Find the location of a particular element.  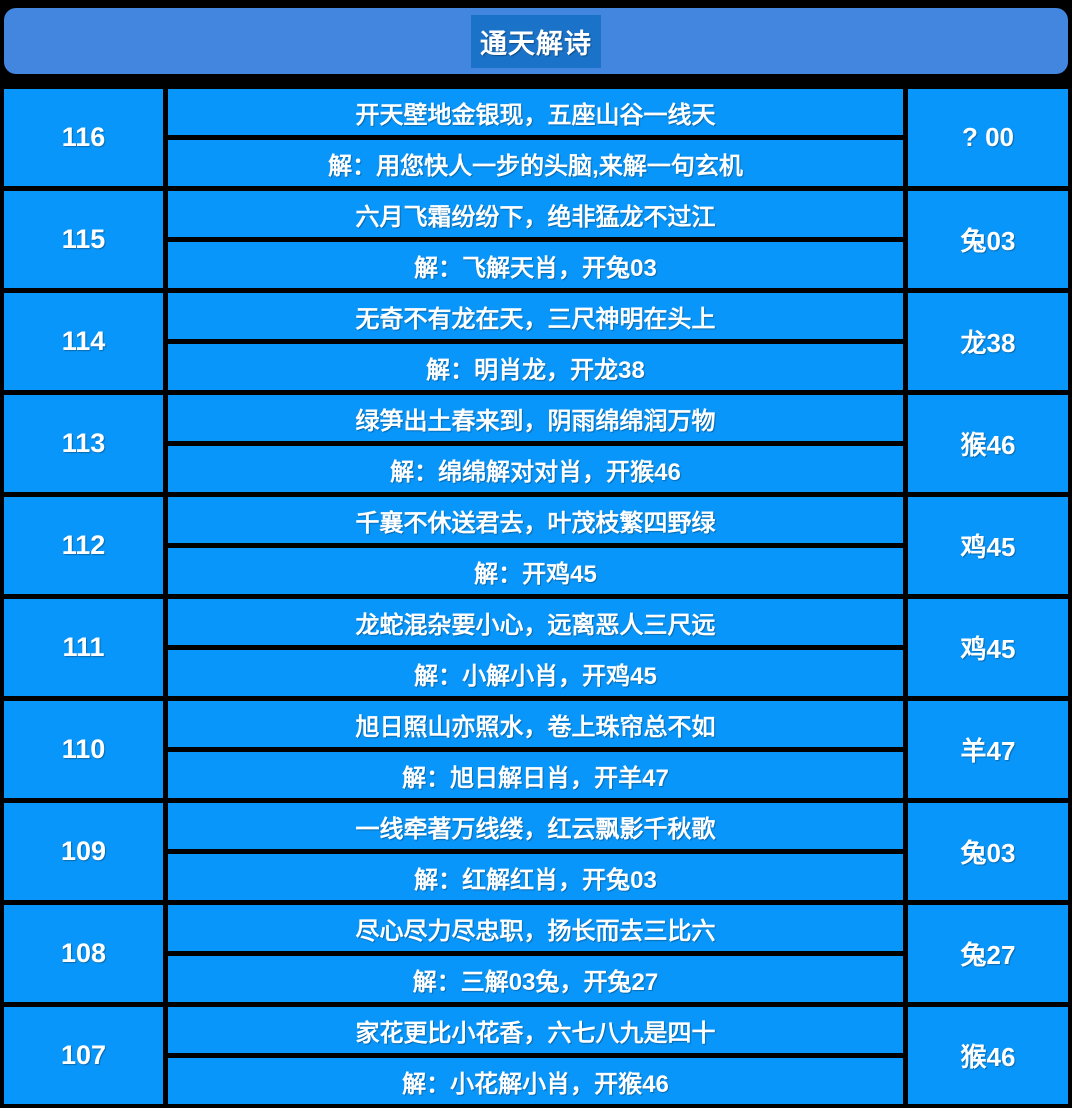

poem-column: 龙蛇混杂要小心，远离恶人三尺远 解：小解小肖，开鸡45 is located at coordinates (535, 647).